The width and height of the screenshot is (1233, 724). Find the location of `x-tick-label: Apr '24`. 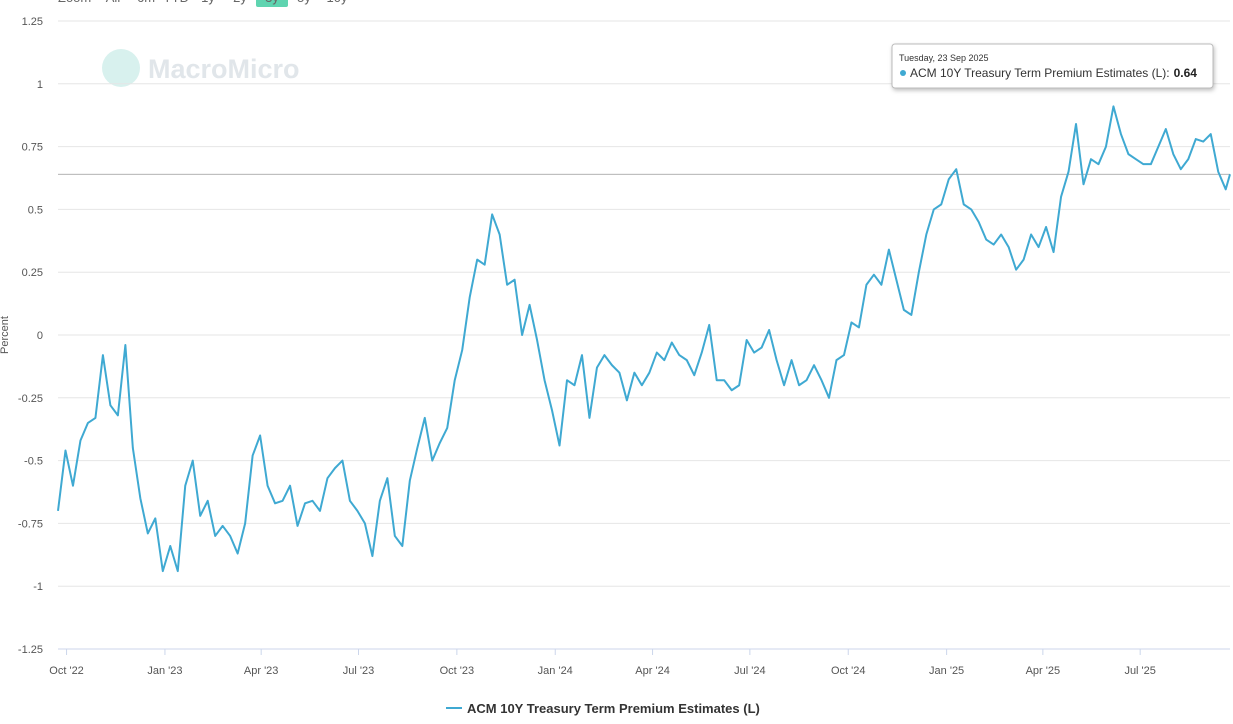

x-tick-label: Apr '24 is located at coordinates (652, 671).